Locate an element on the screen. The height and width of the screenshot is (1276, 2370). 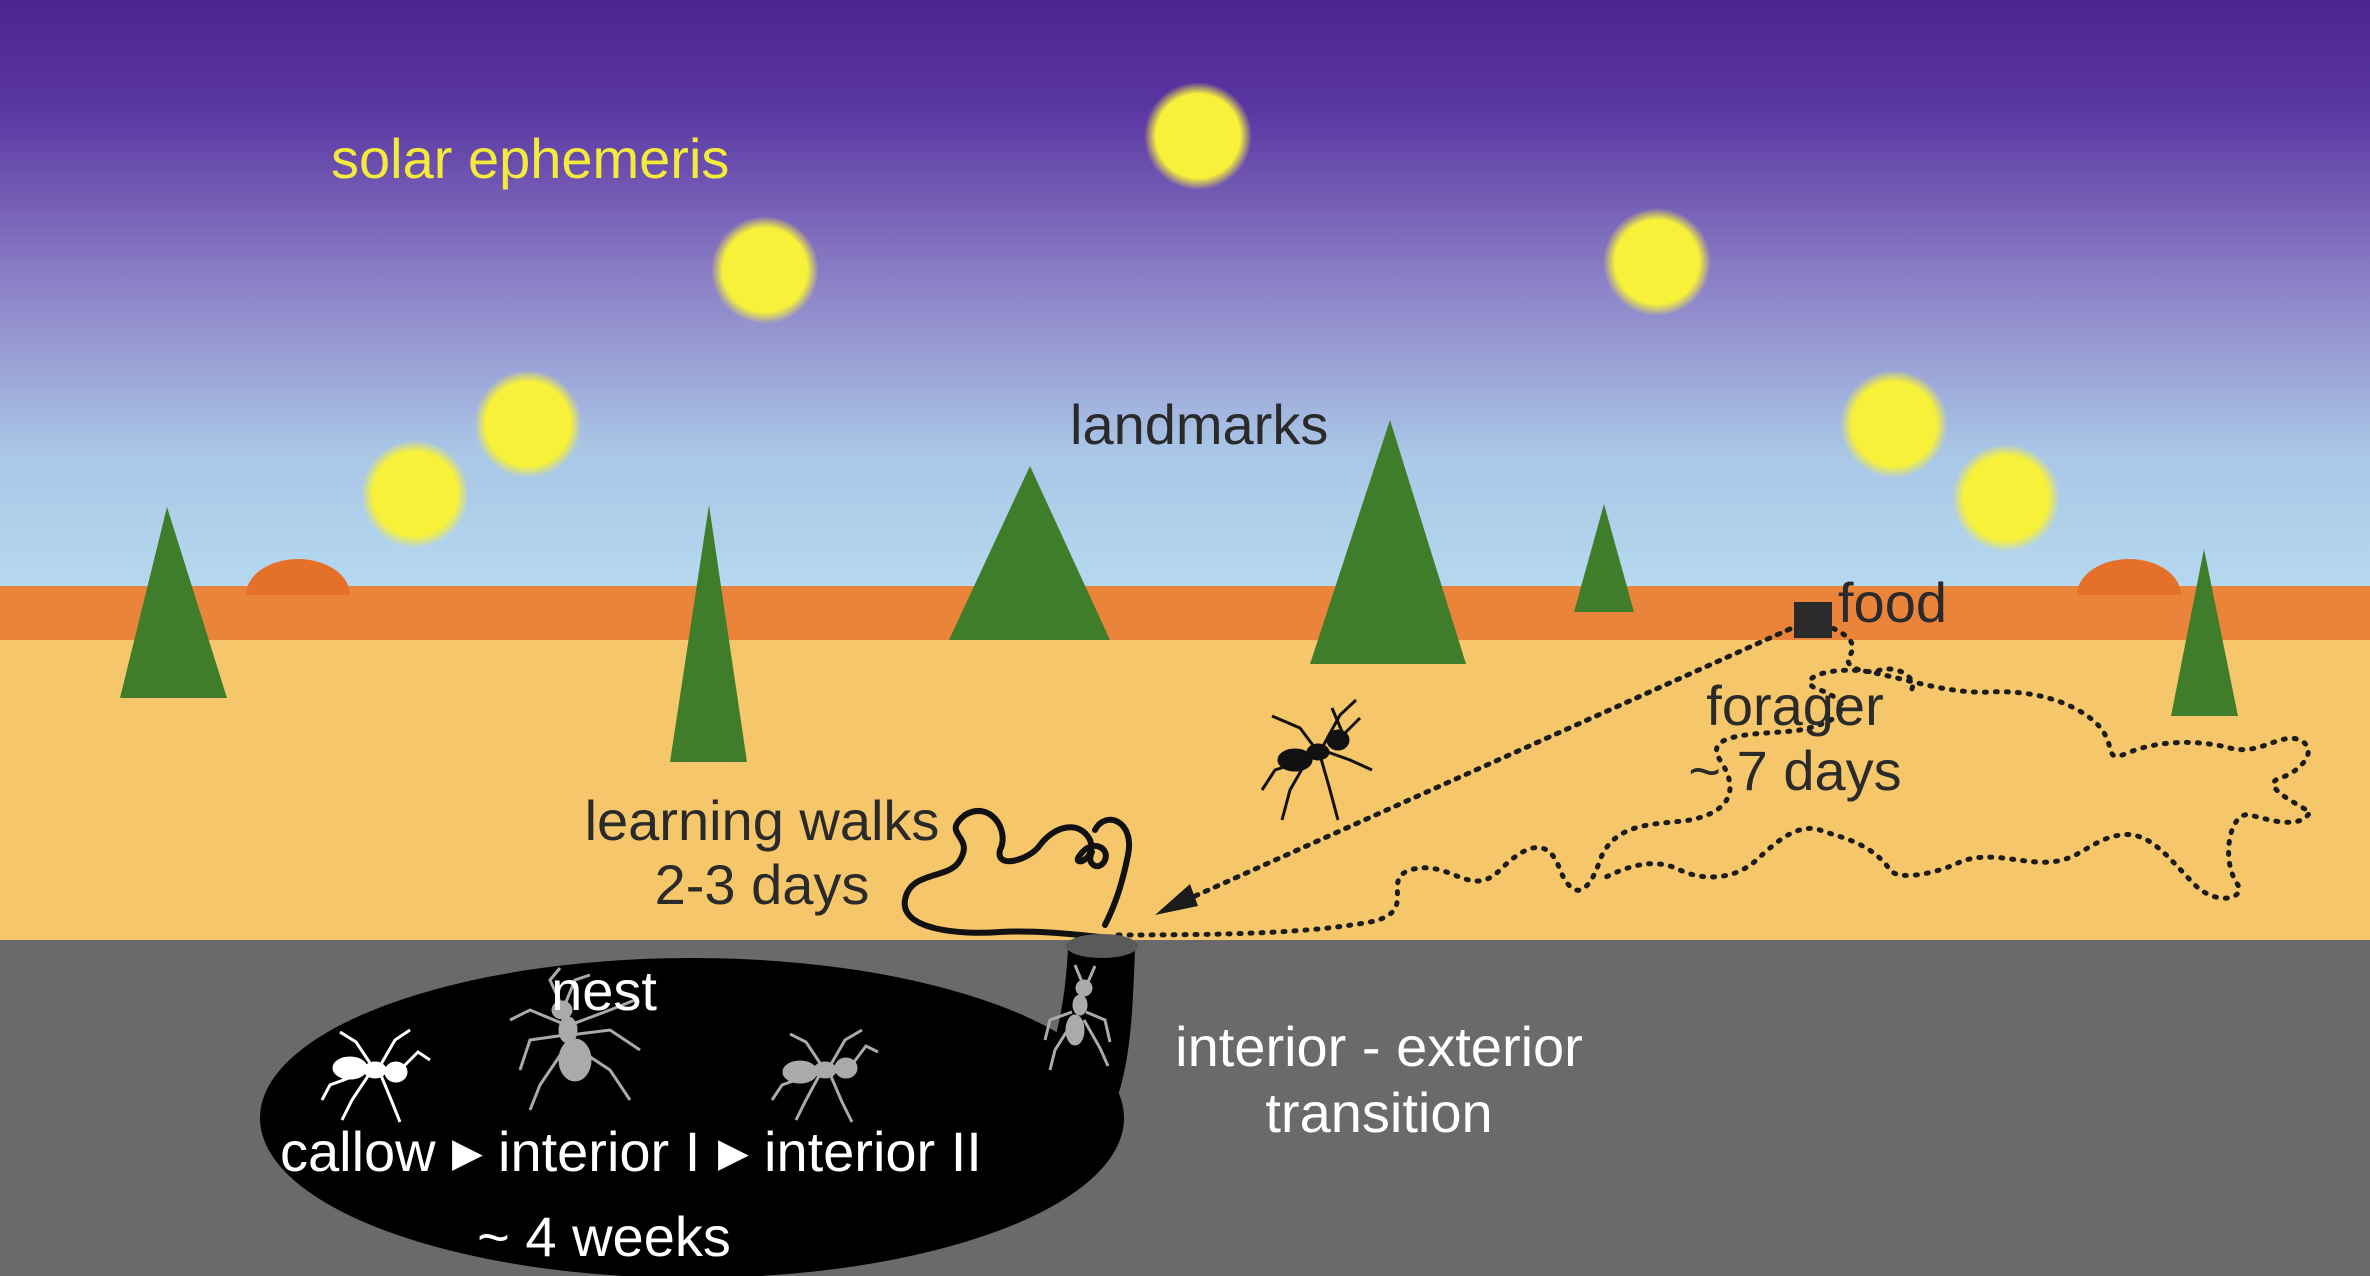
homing-vector is located at coordinates (1484, 766).